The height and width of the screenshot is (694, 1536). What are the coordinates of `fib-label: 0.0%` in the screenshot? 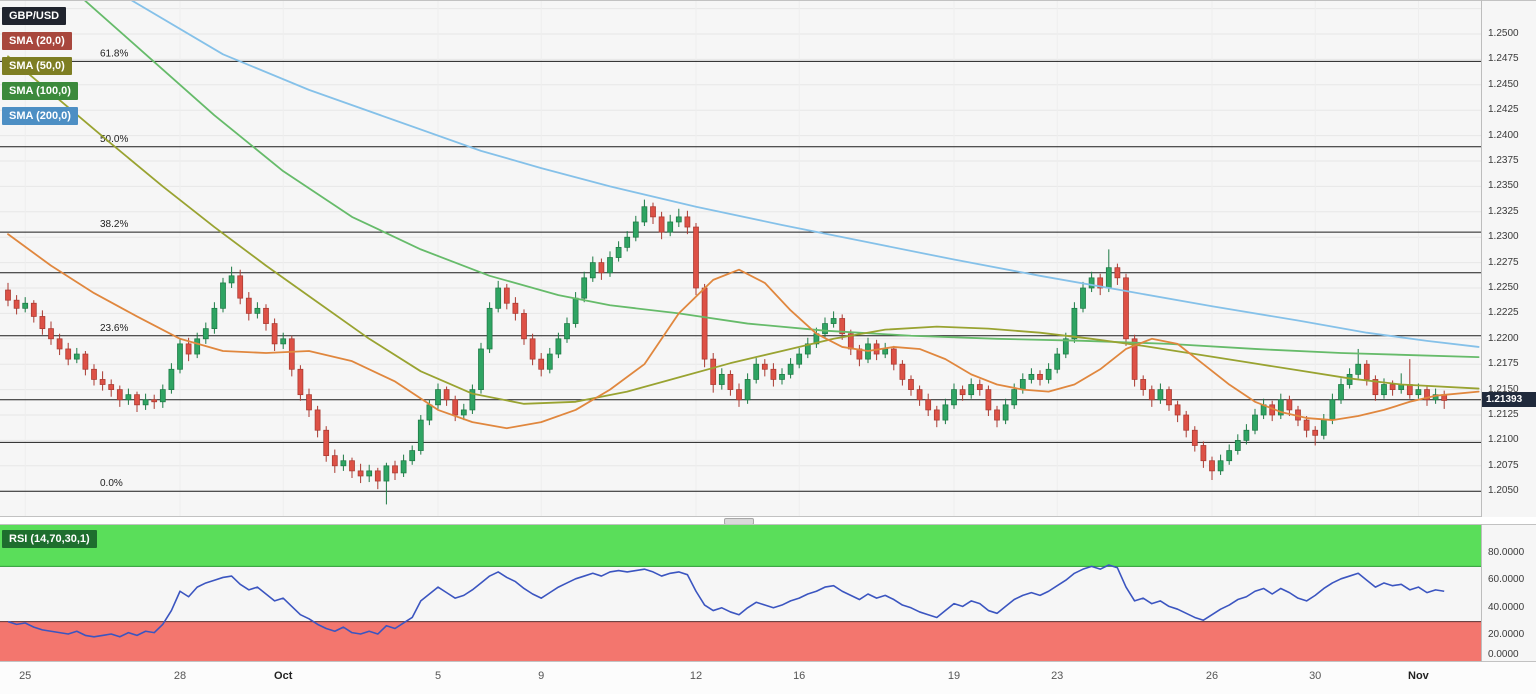 It's located at (111, 483).